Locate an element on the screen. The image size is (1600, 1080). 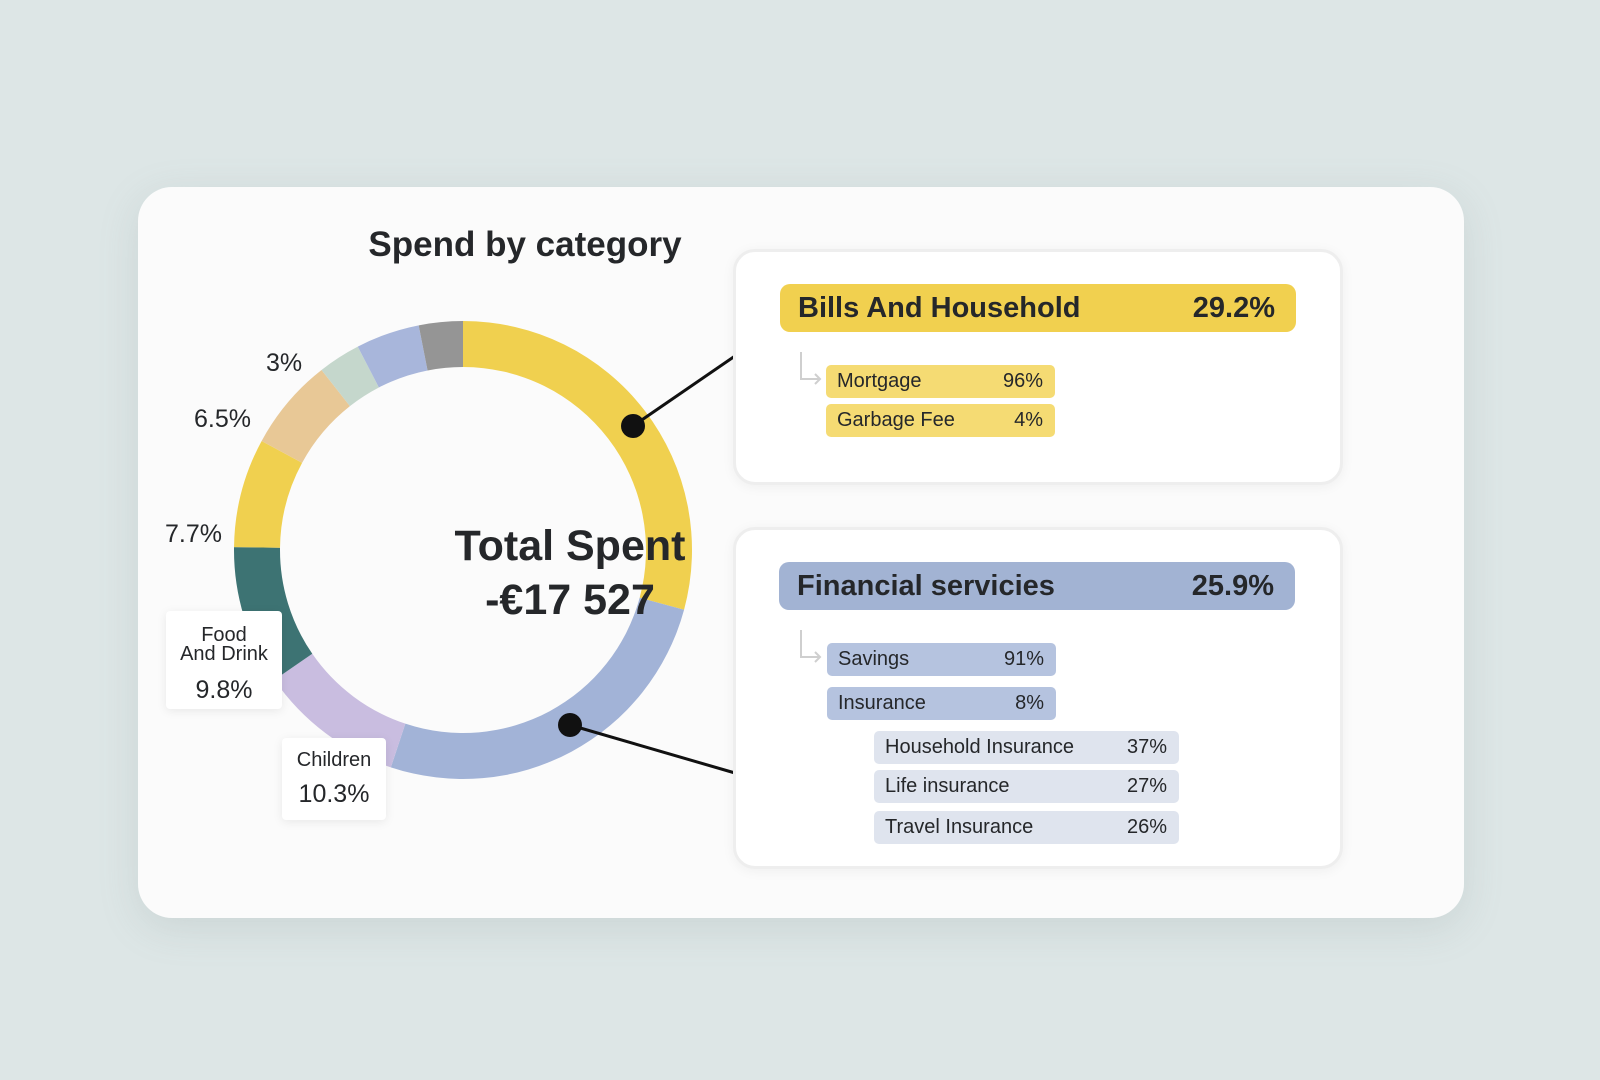
donut-chart is located at coordinates (485, 550).